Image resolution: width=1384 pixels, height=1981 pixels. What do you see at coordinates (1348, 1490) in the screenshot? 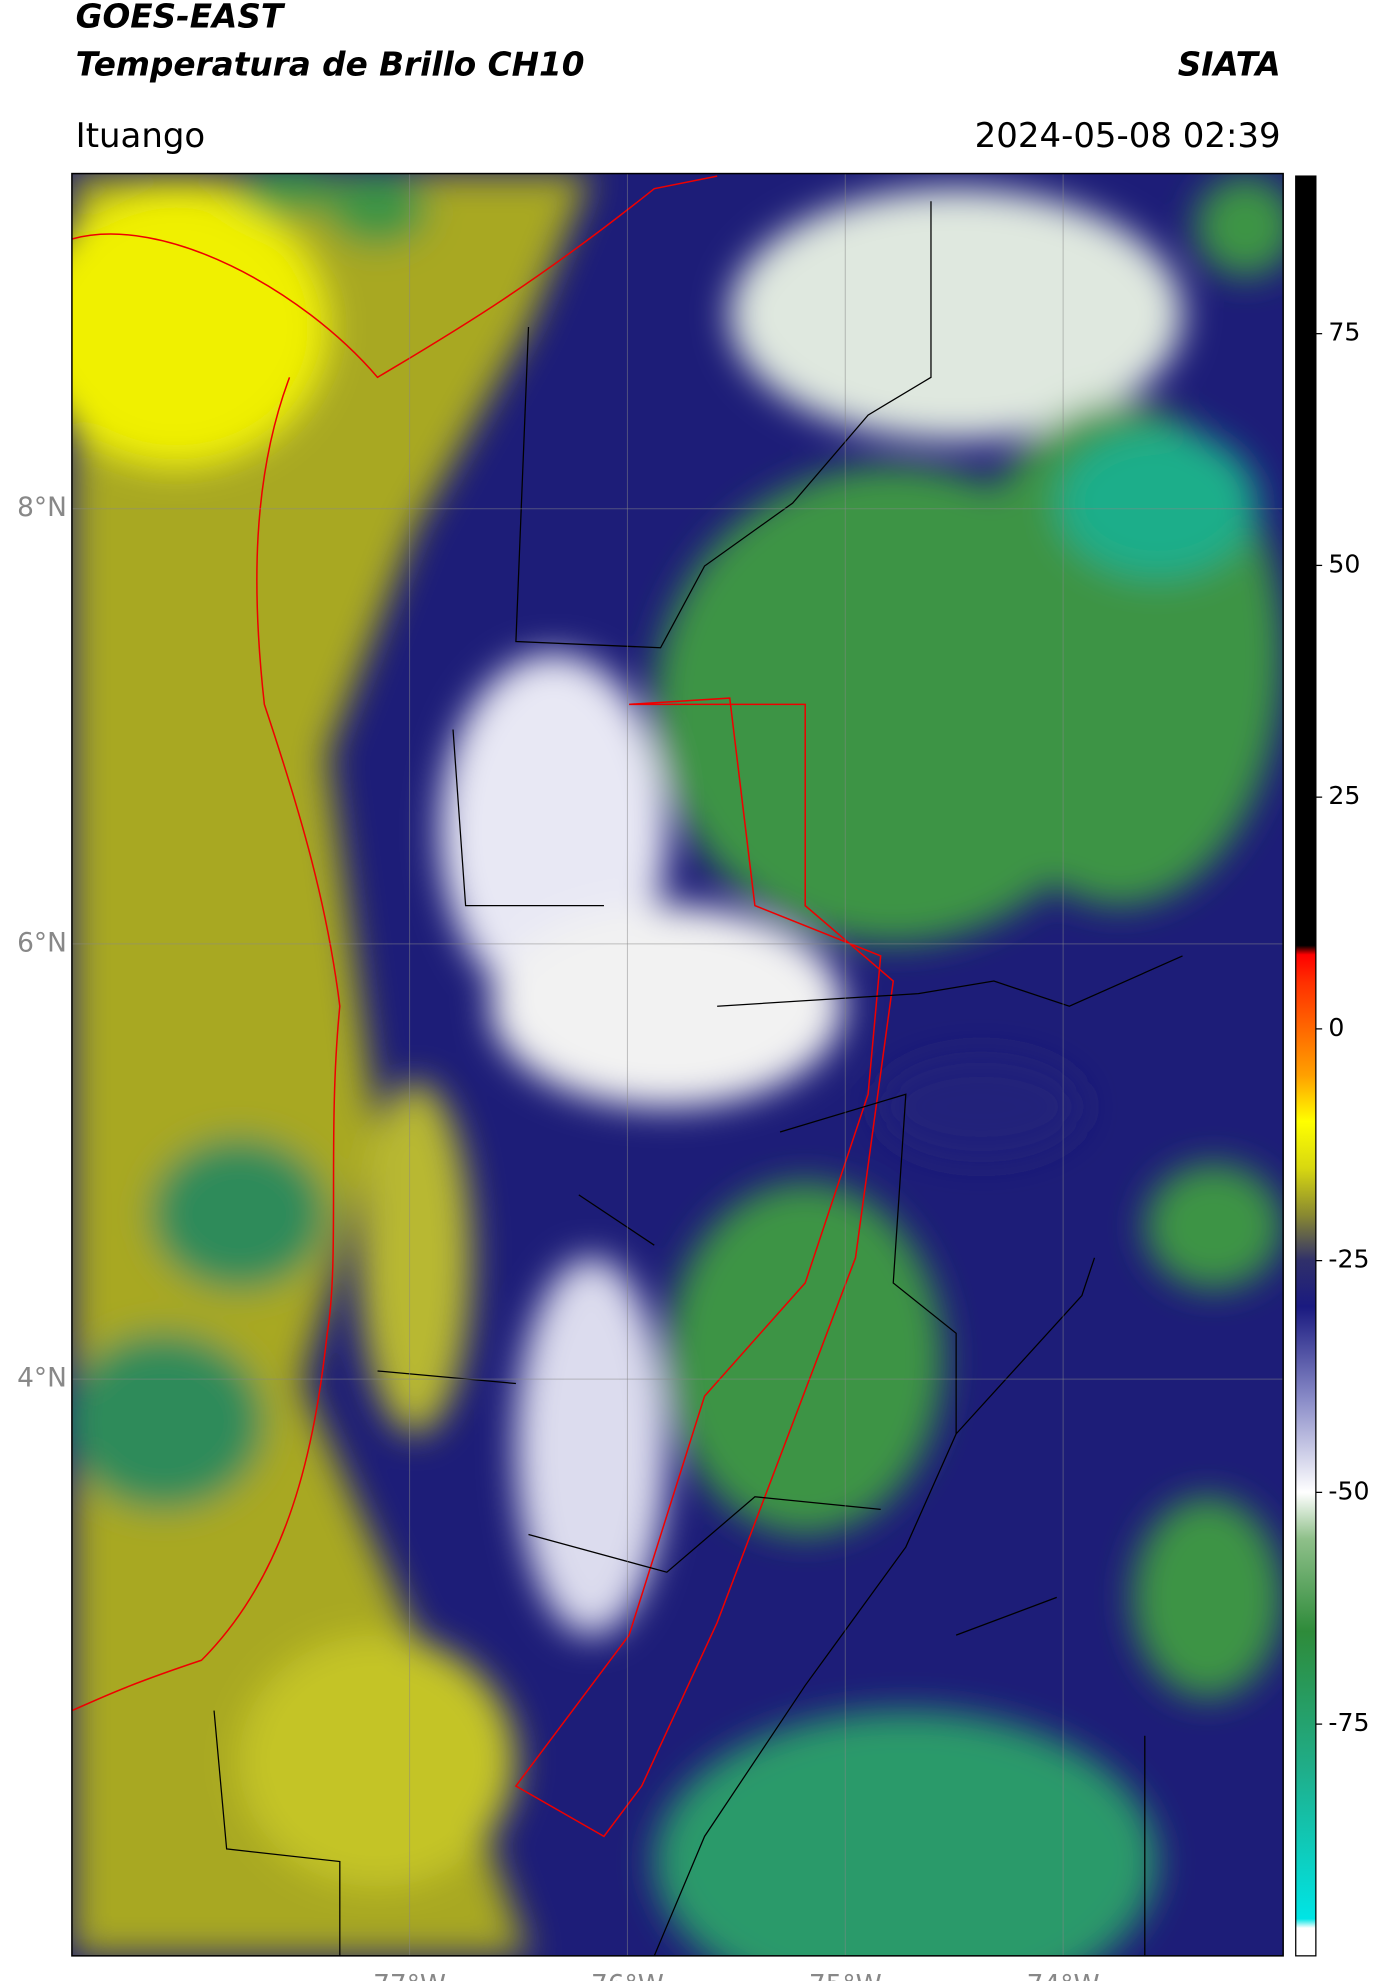
I see `colorbar-tick-label: -50` at bounding box center [1348, 1490].